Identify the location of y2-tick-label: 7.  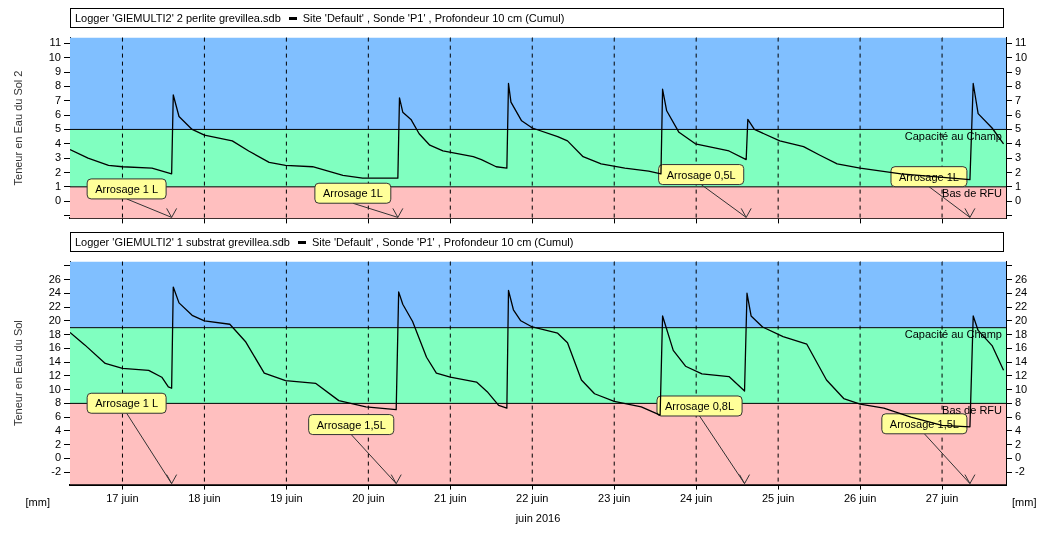
(1018, 99).